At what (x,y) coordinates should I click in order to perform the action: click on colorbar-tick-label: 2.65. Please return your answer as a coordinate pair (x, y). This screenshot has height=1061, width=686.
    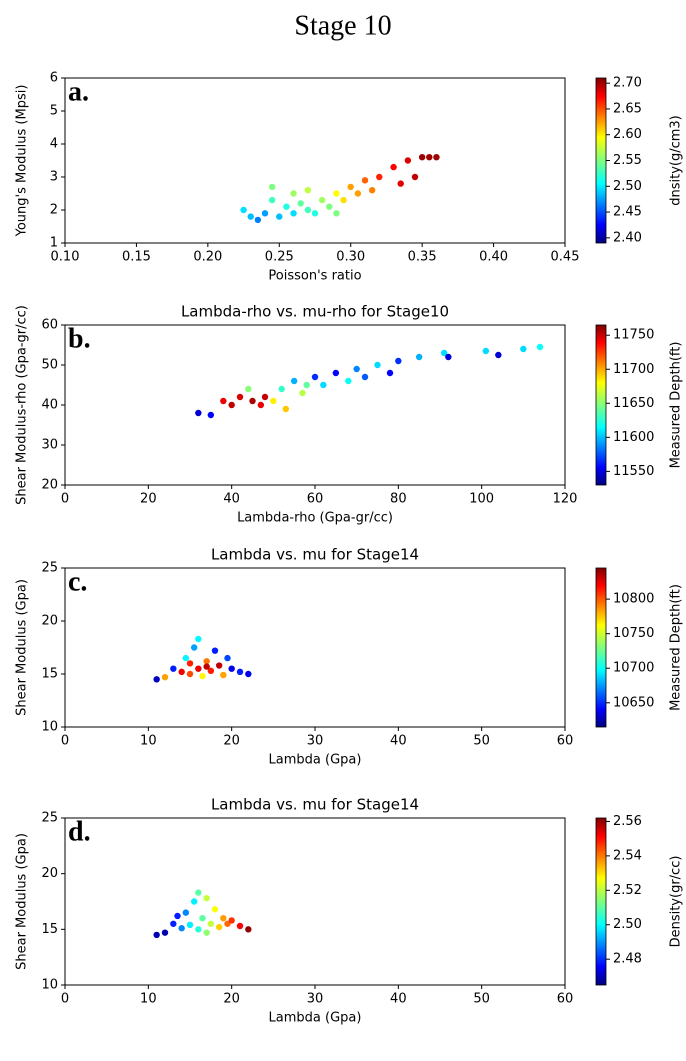
    Looking at the image, I should click on (627, 108).